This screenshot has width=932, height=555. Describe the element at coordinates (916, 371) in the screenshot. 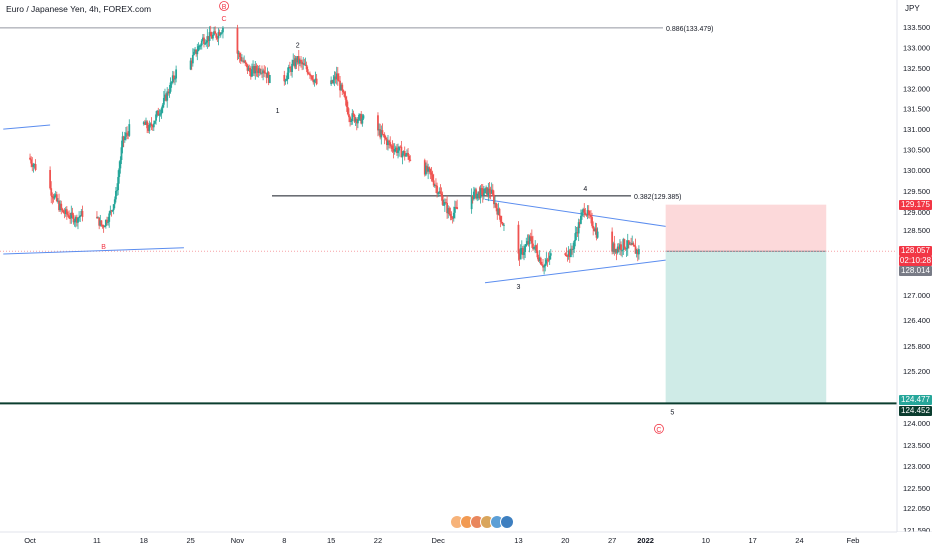

I see `y-tick-label: 125.200` at that location.